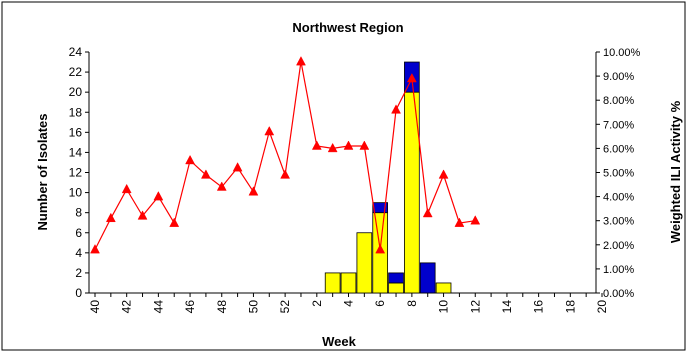  I want to click on x-tick-label: 46, so click(190, 307).